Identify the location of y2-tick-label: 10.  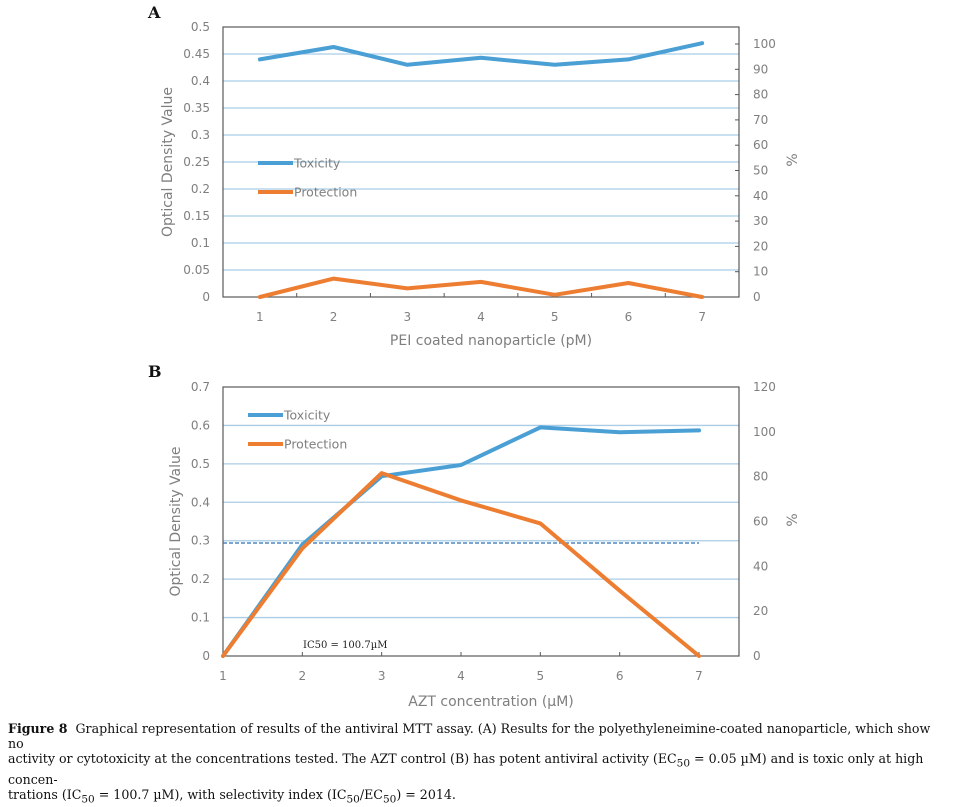
(760, 272).